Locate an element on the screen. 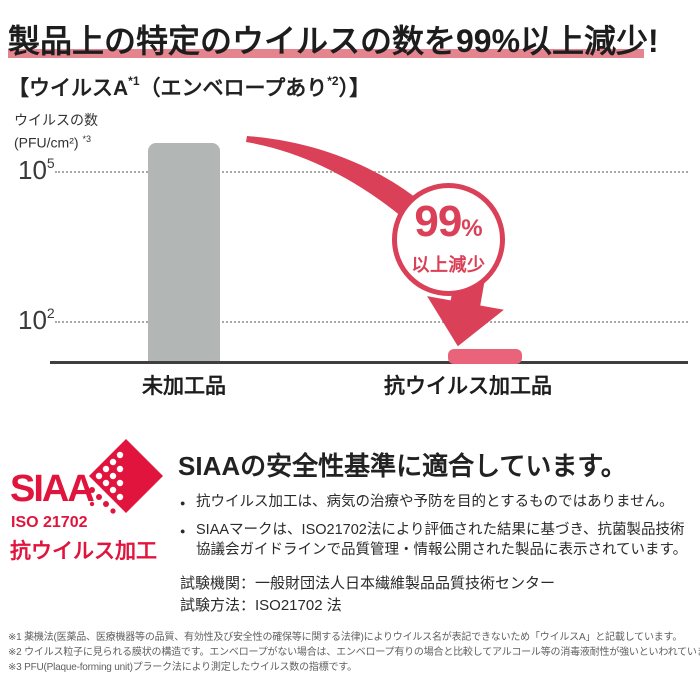 Image resolution: width=700 pixels, height=700 pixels. siaa-diamond-mark-icon is located at coordinates (126, 476).